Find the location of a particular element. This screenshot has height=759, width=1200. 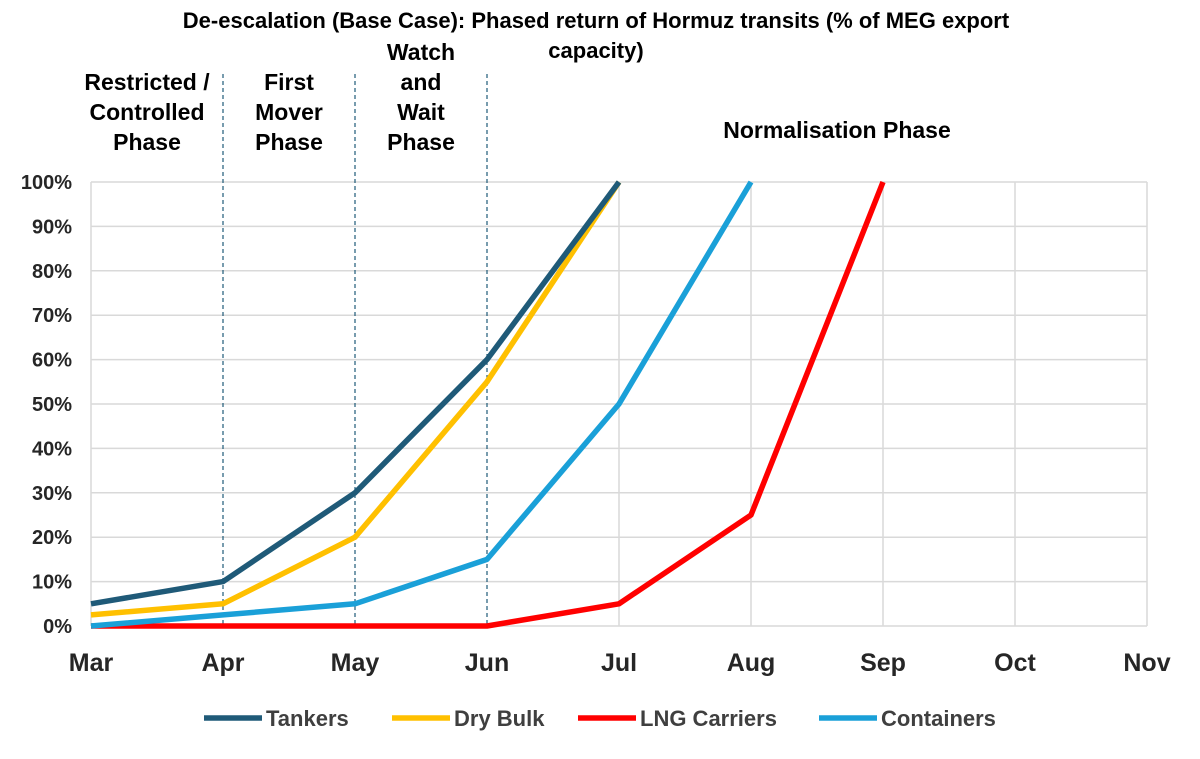

phase-label-line: Controlled is located at coordinates (147, 112).